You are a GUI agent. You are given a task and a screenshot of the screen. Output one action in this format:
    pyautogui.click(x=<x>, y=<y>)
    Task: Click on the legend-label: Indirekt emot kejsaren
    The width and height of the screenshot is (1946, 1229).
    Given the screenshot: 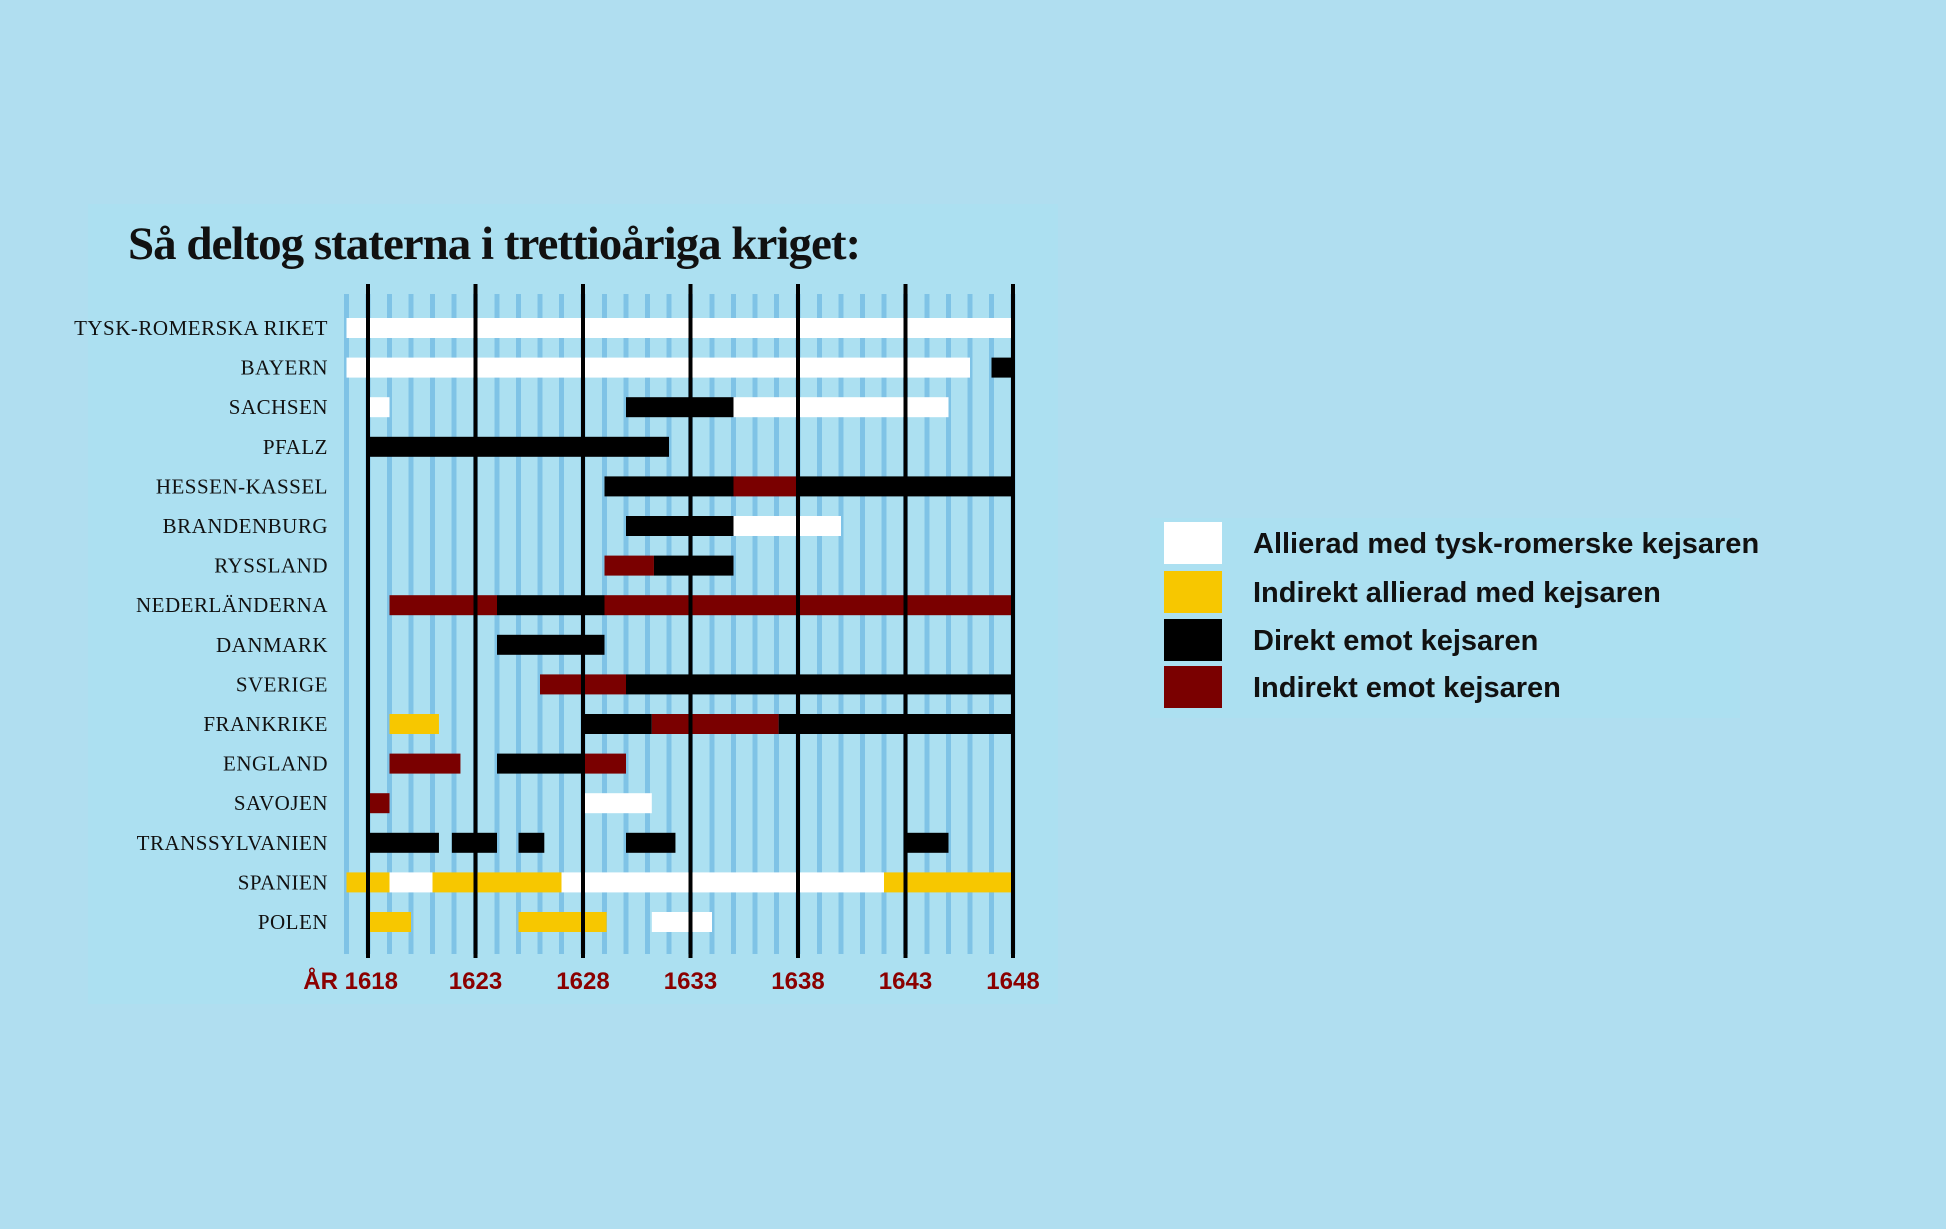 What is the action you would take?
    pyautogui.click(x=1407, y=688)
    